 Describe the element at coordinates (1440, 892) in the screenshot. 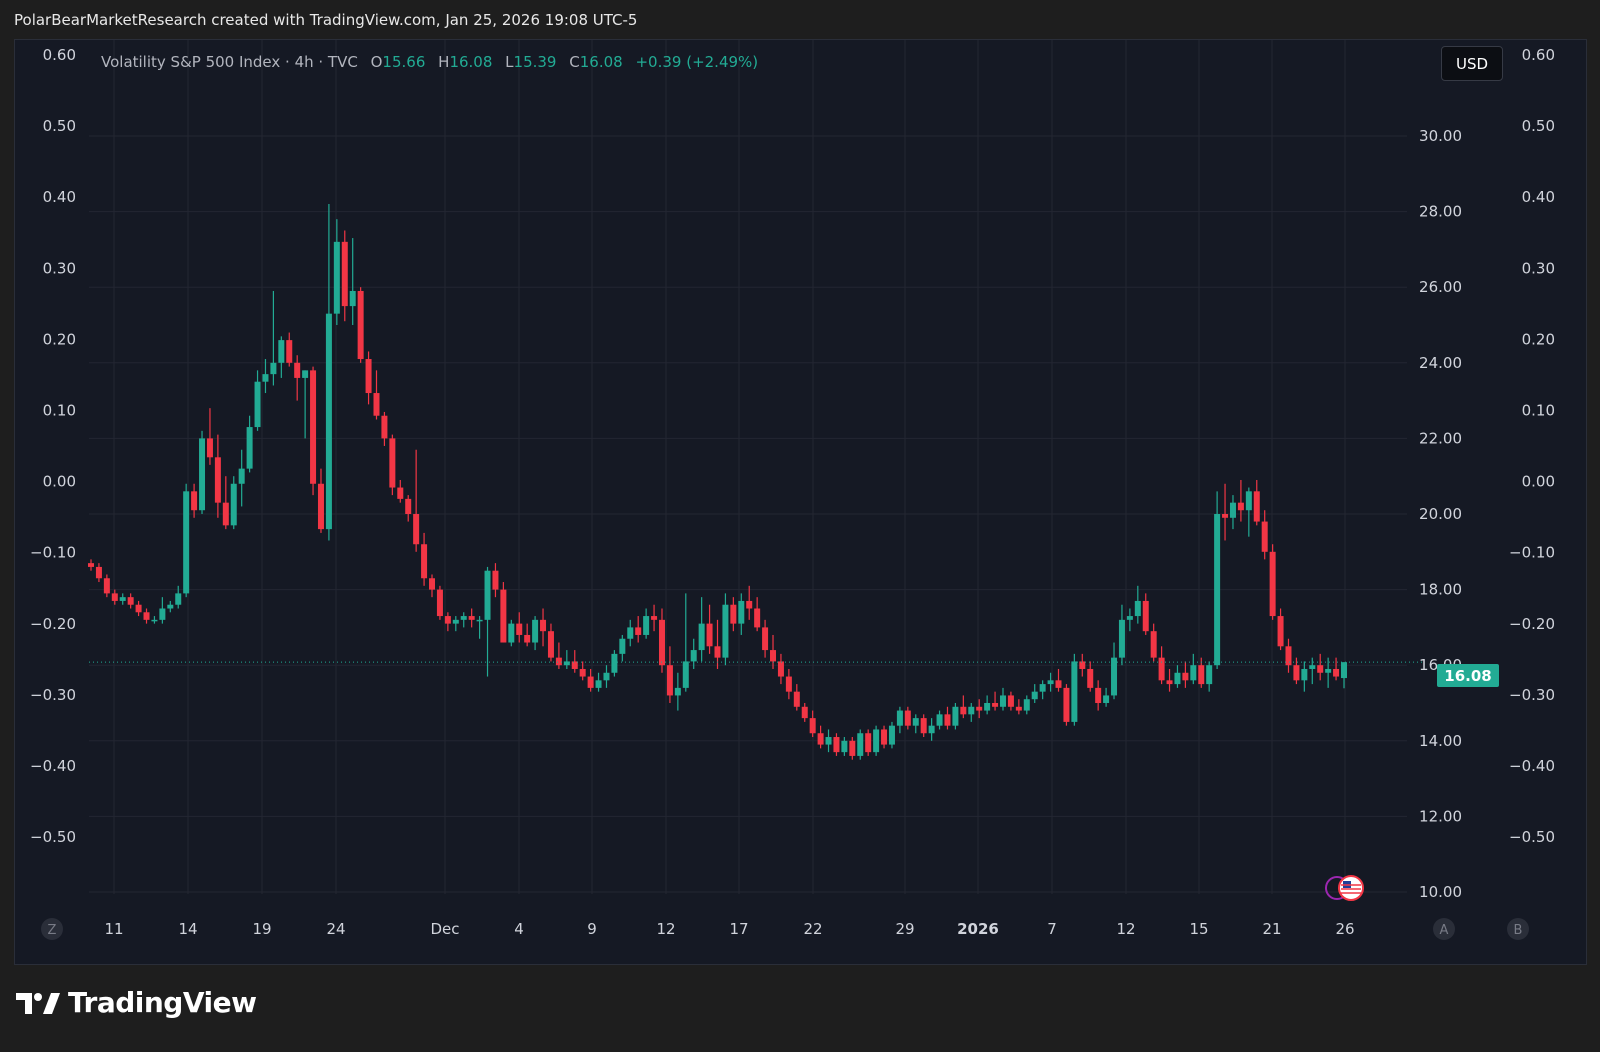

I see `y-right-tick-label: 10.00` at that location.